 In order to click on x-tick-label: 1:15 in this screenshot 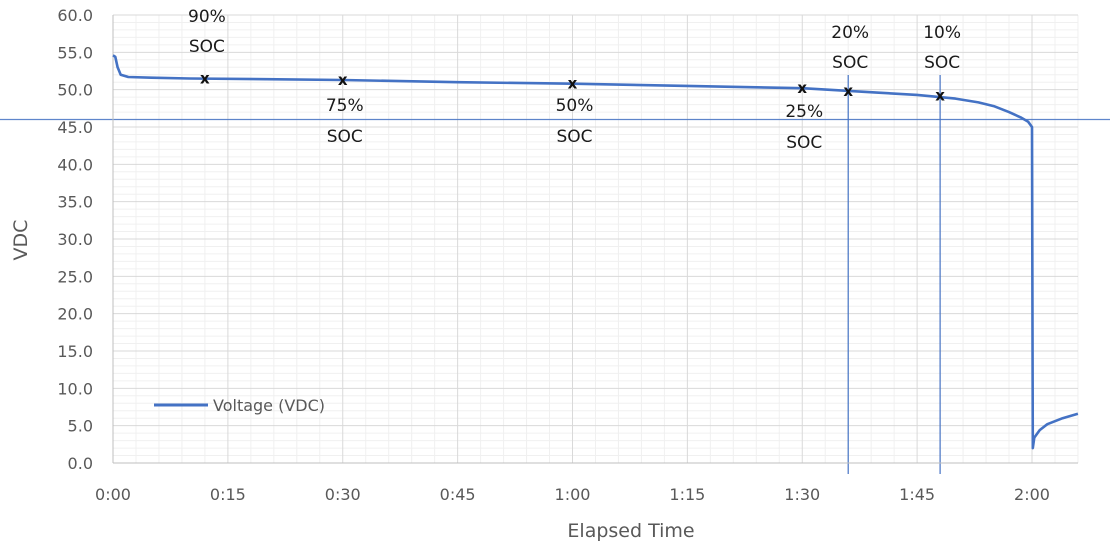, I will do `click(687, 494)`.